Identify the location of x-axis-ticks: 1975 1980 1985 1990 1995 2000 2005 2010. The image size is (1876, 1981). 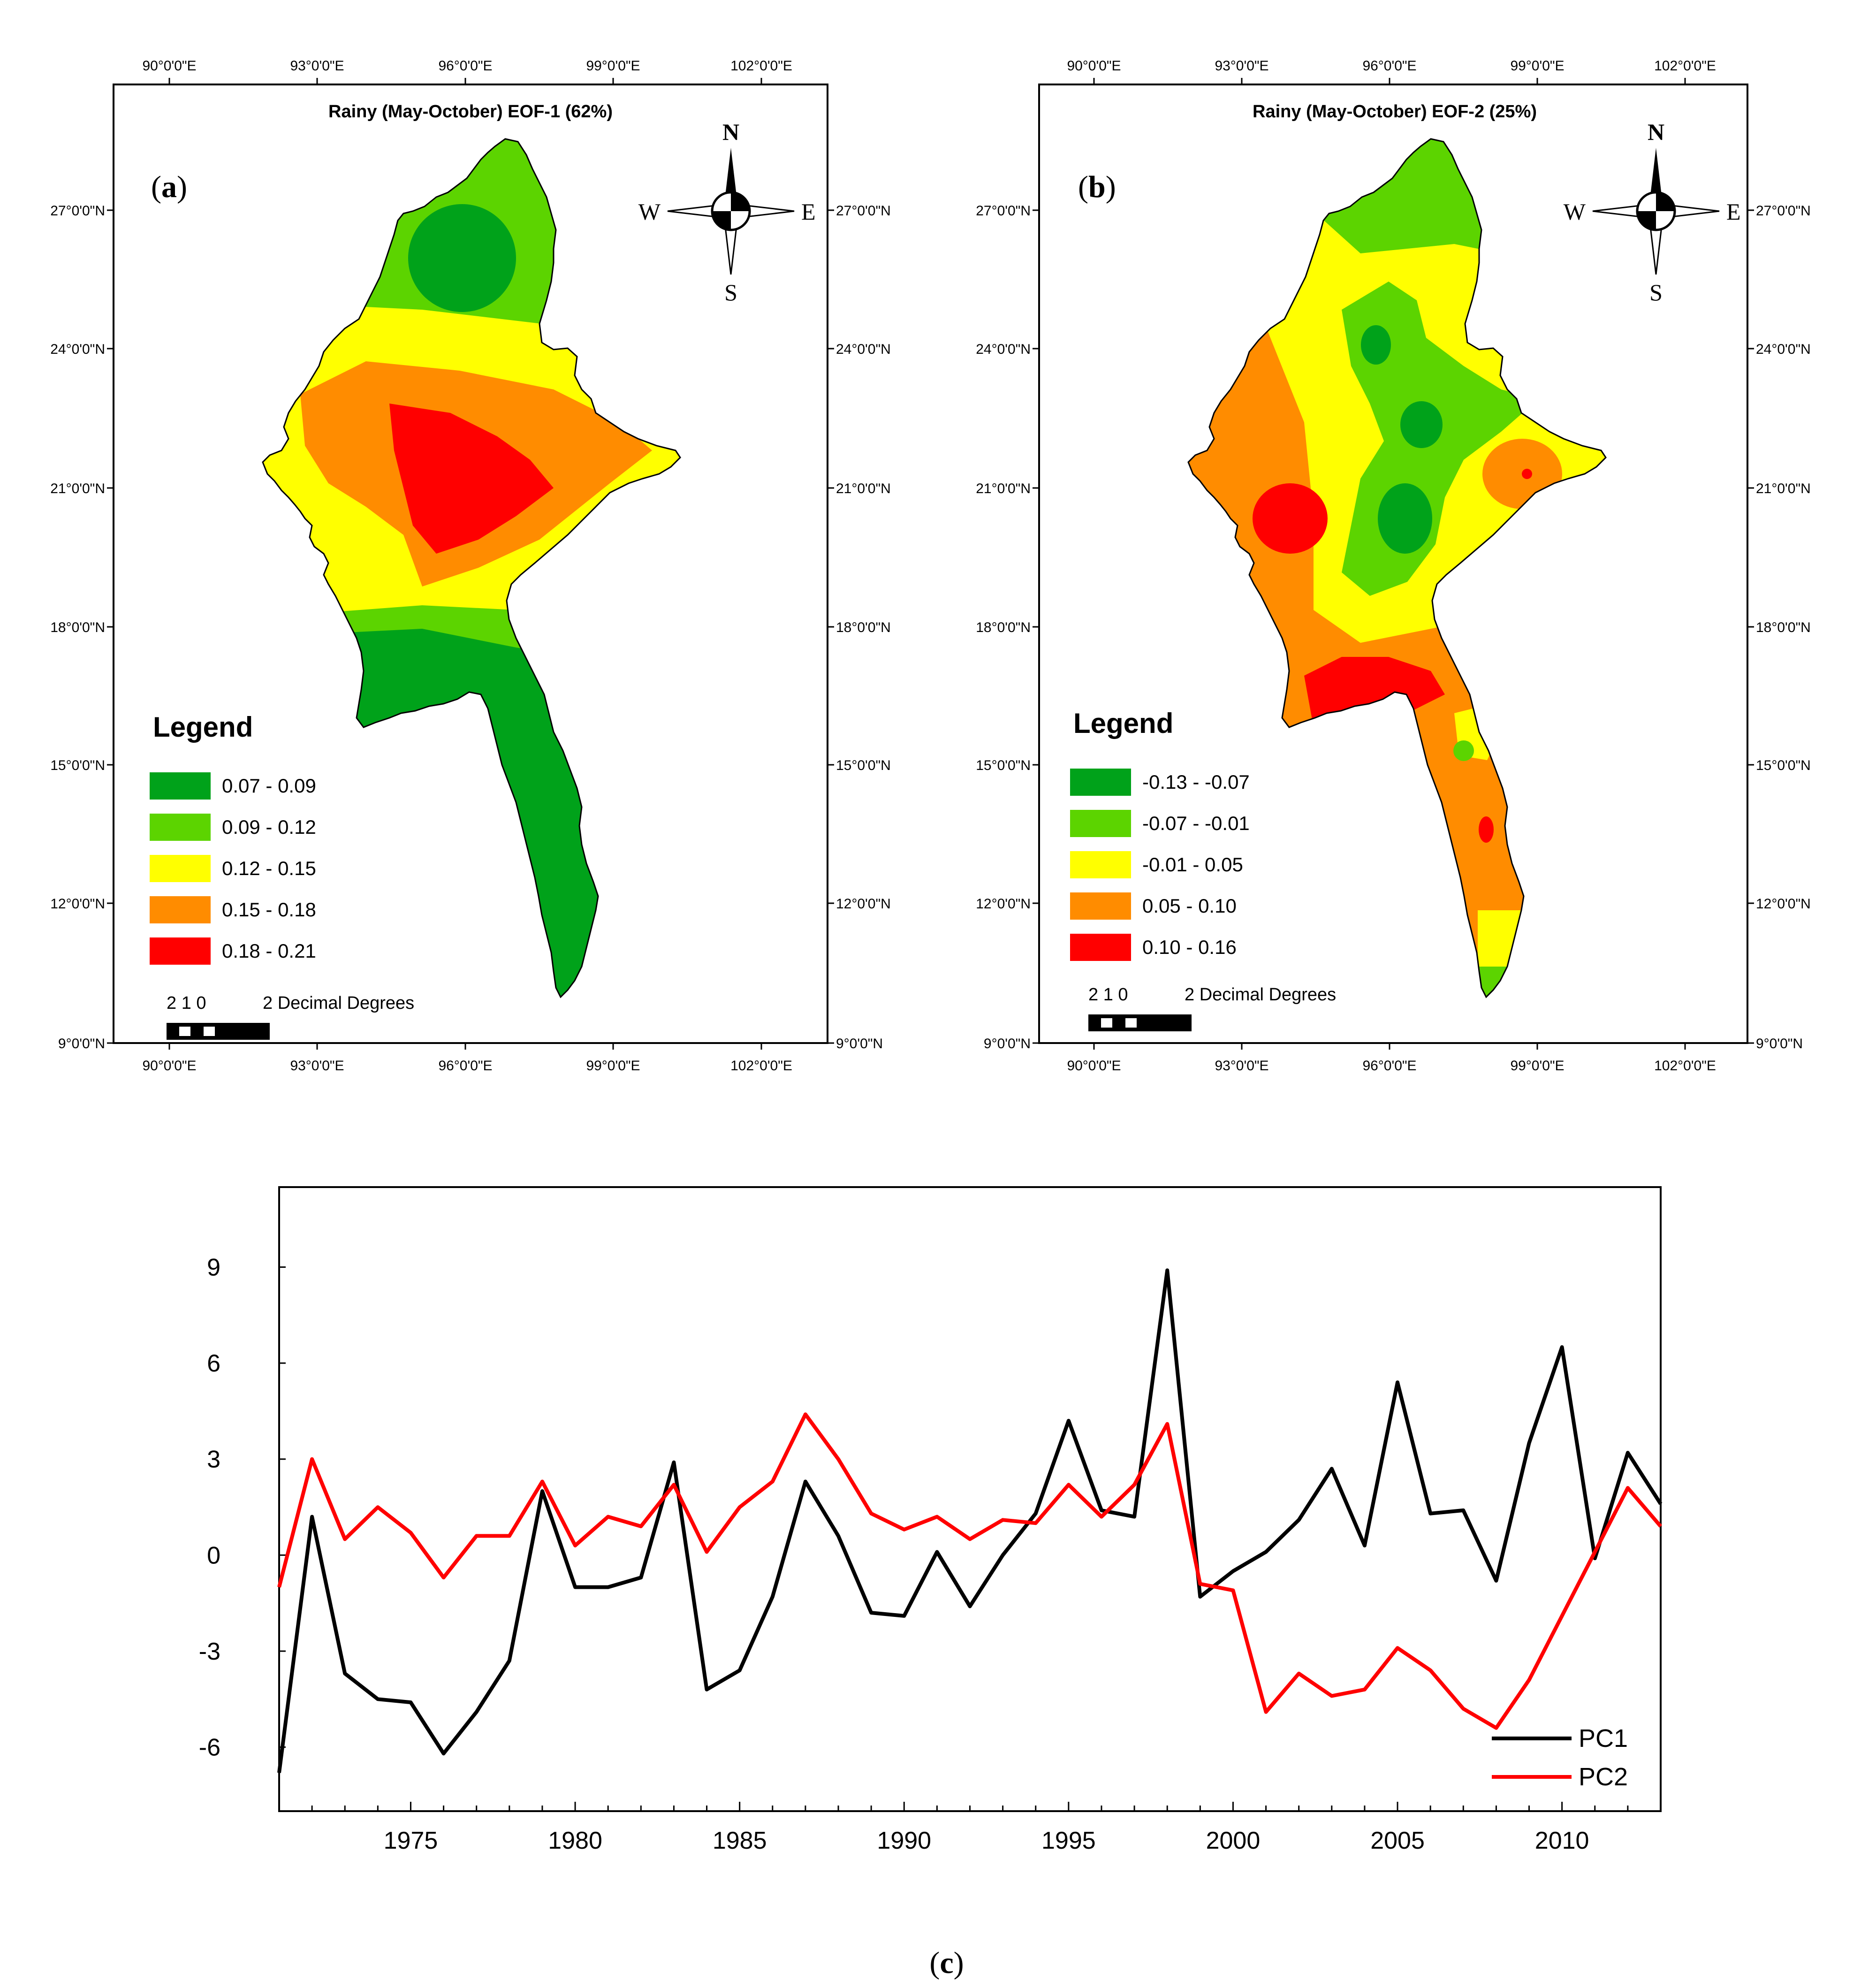
(970, 1828).